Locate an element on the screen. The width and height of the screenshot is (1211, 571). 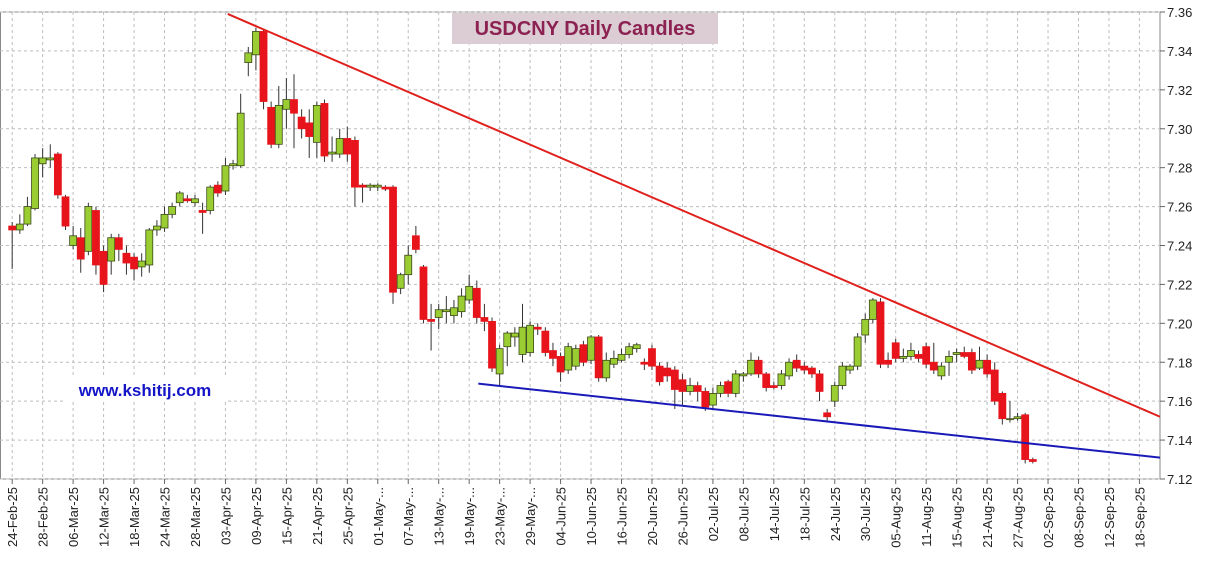
x-tick-label: 12-Mar-25 is located at coordinates (104, 517).